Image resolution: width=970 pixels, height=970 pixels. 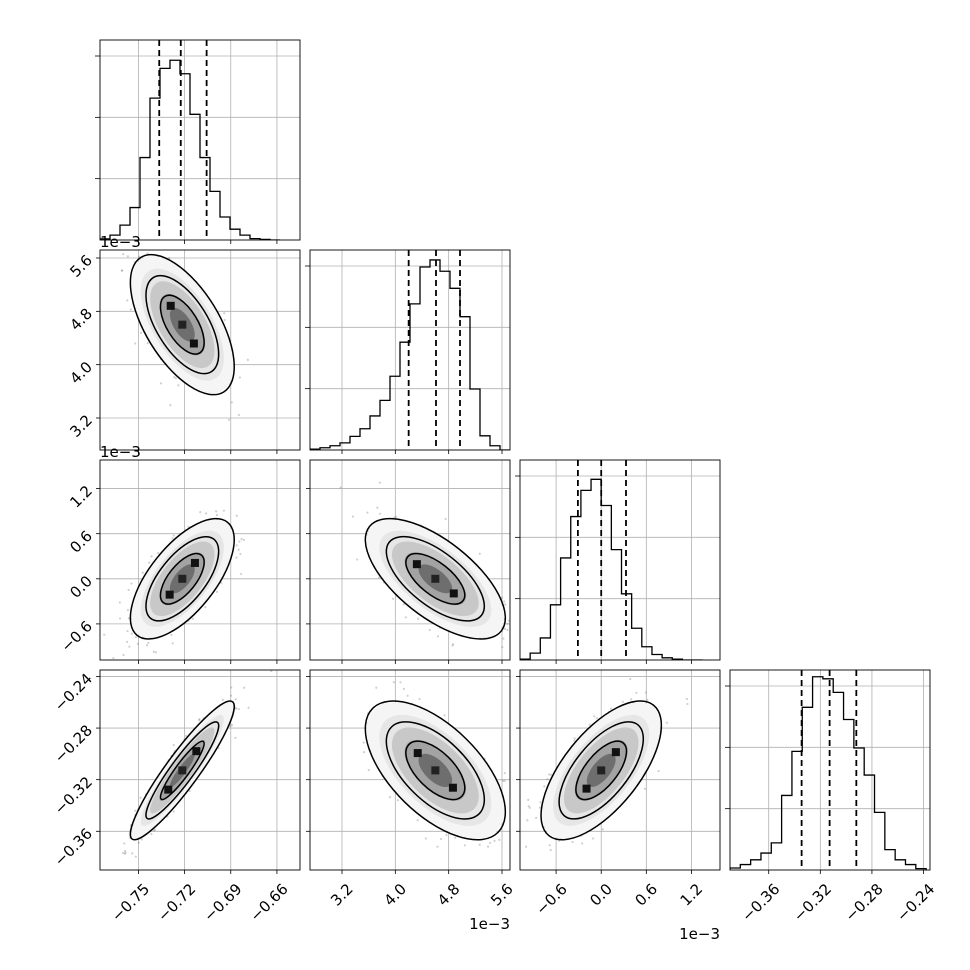 What do you see at coordinates (601, 895) in the screenshot?
I see `x-tick-label: 0.0` at bounding box center [601, 895].